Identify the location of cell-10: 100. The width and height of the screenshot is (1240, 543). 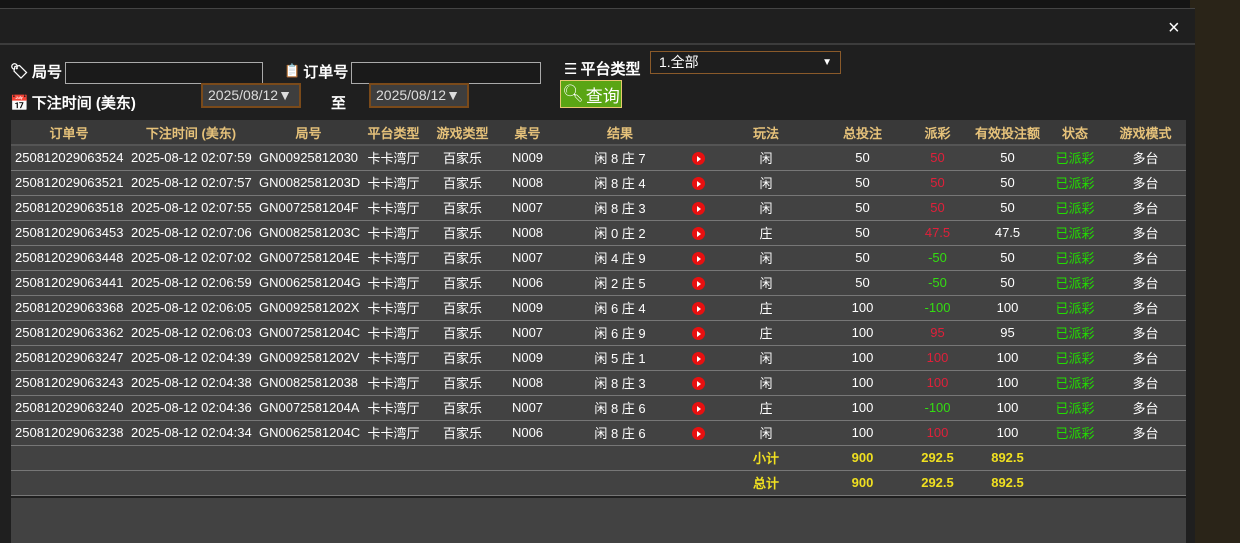
(937, 433).